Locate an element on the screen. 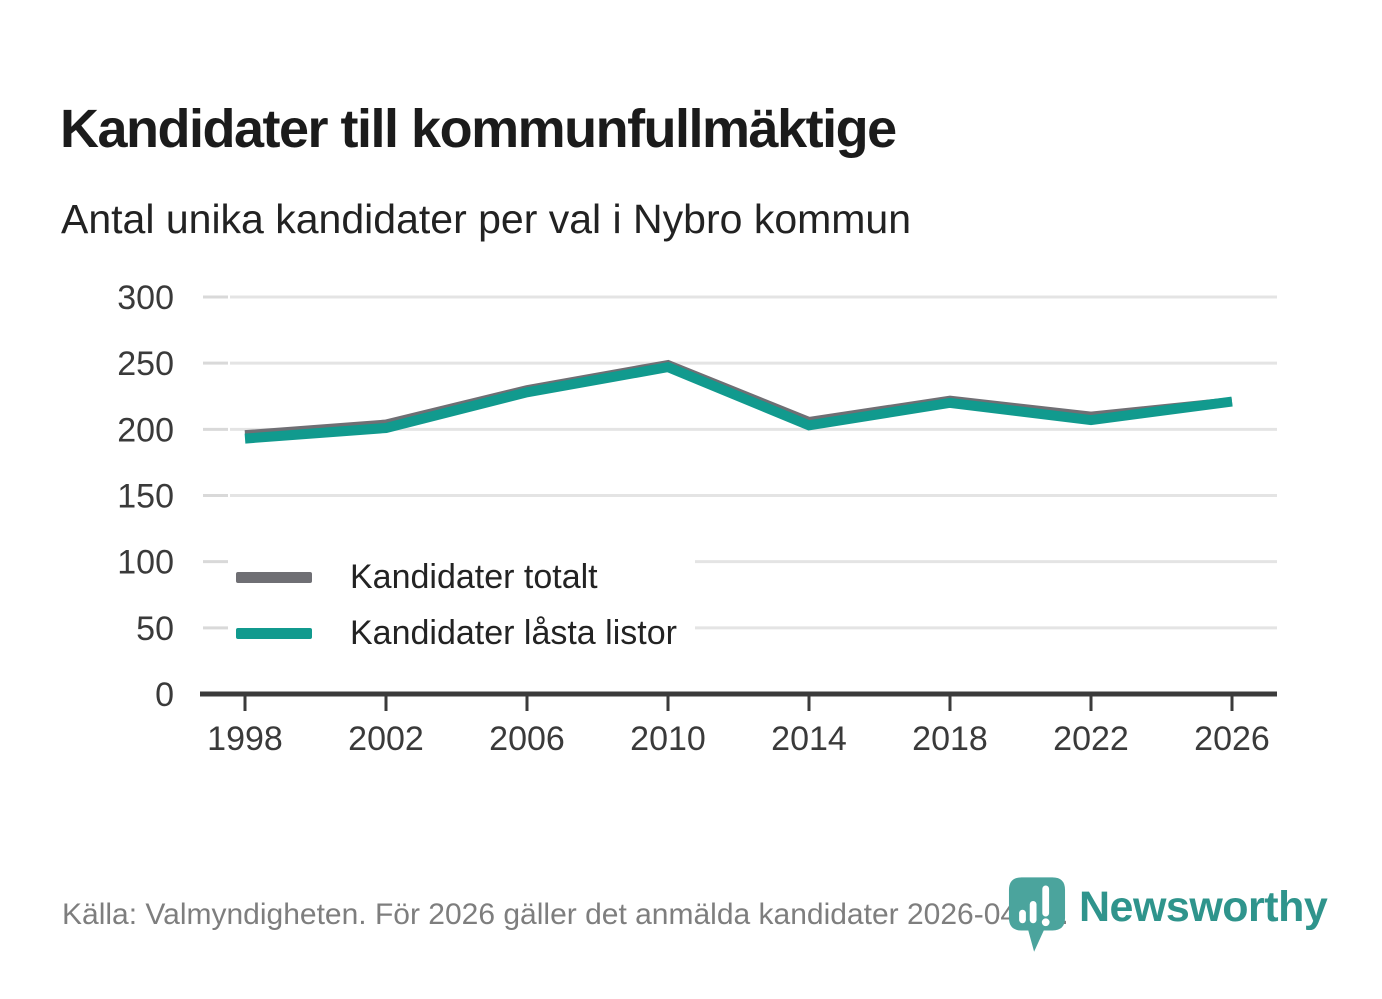 This screenshot has width=1382, height=999. y-axis-label-300: 300 is located at coordinates (145, 298).